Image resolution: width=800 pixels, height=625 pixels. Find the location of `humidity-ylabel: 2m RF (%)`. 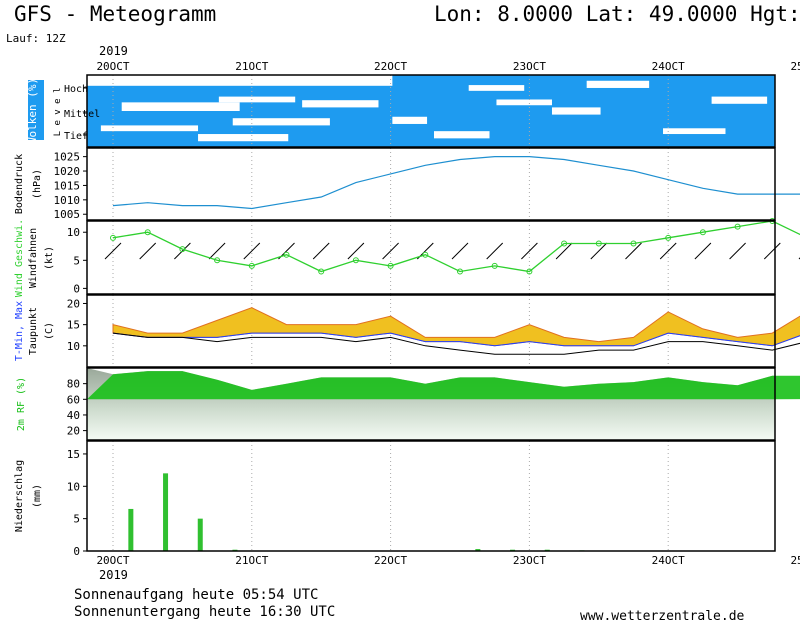

humidity-ylabel: 2m RF (%) is located at coordinates (21, 404).